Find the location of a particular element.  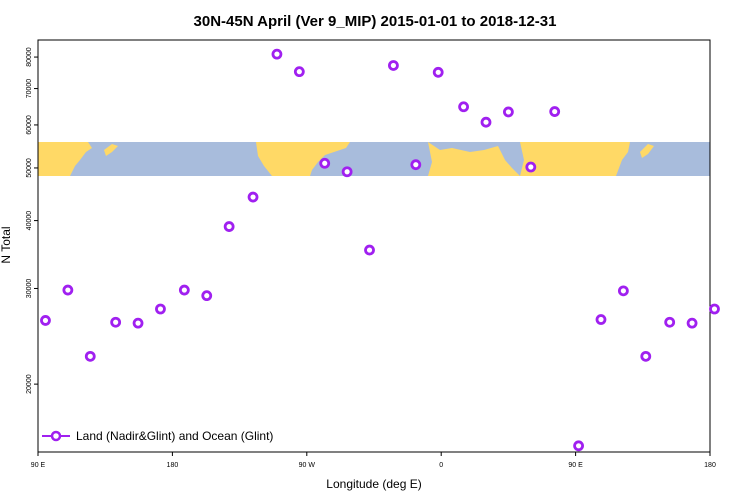

y-tick-label: 70000 is located at coordinates (29, 89).